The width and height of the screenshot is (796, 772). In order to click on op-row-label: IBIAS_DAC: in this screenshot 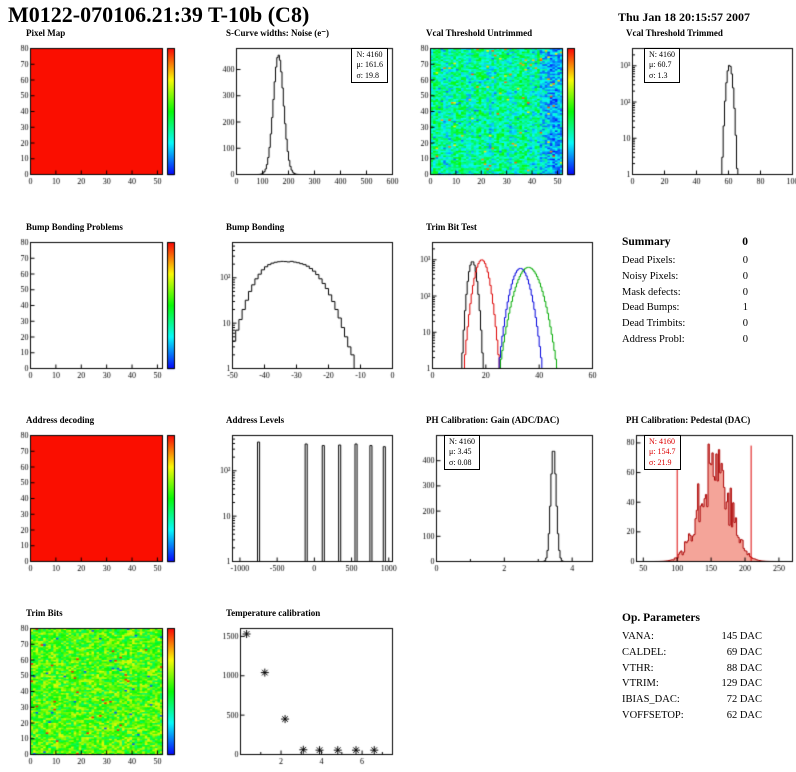, I will do `click(651, 699)`.